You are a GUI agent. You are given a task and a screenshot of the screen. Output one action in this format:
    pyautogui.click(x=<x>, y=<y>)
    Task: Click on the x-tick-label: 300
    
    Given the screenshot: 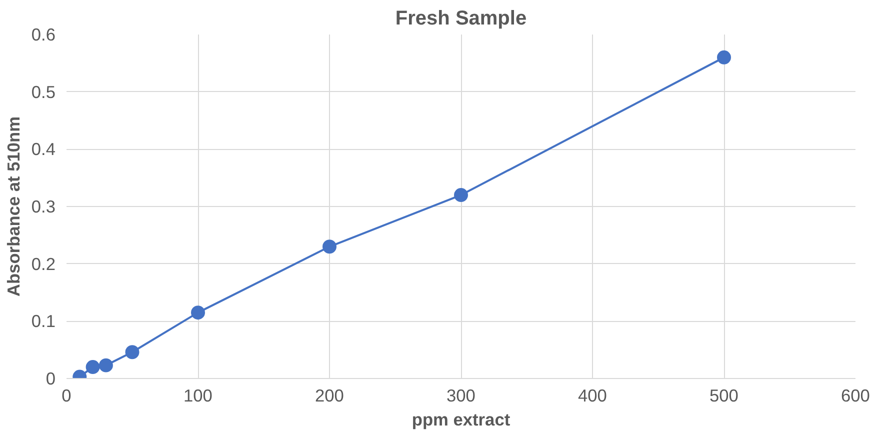 What is the action you would take?
    pyautogui.click(x=461, y=396)
    